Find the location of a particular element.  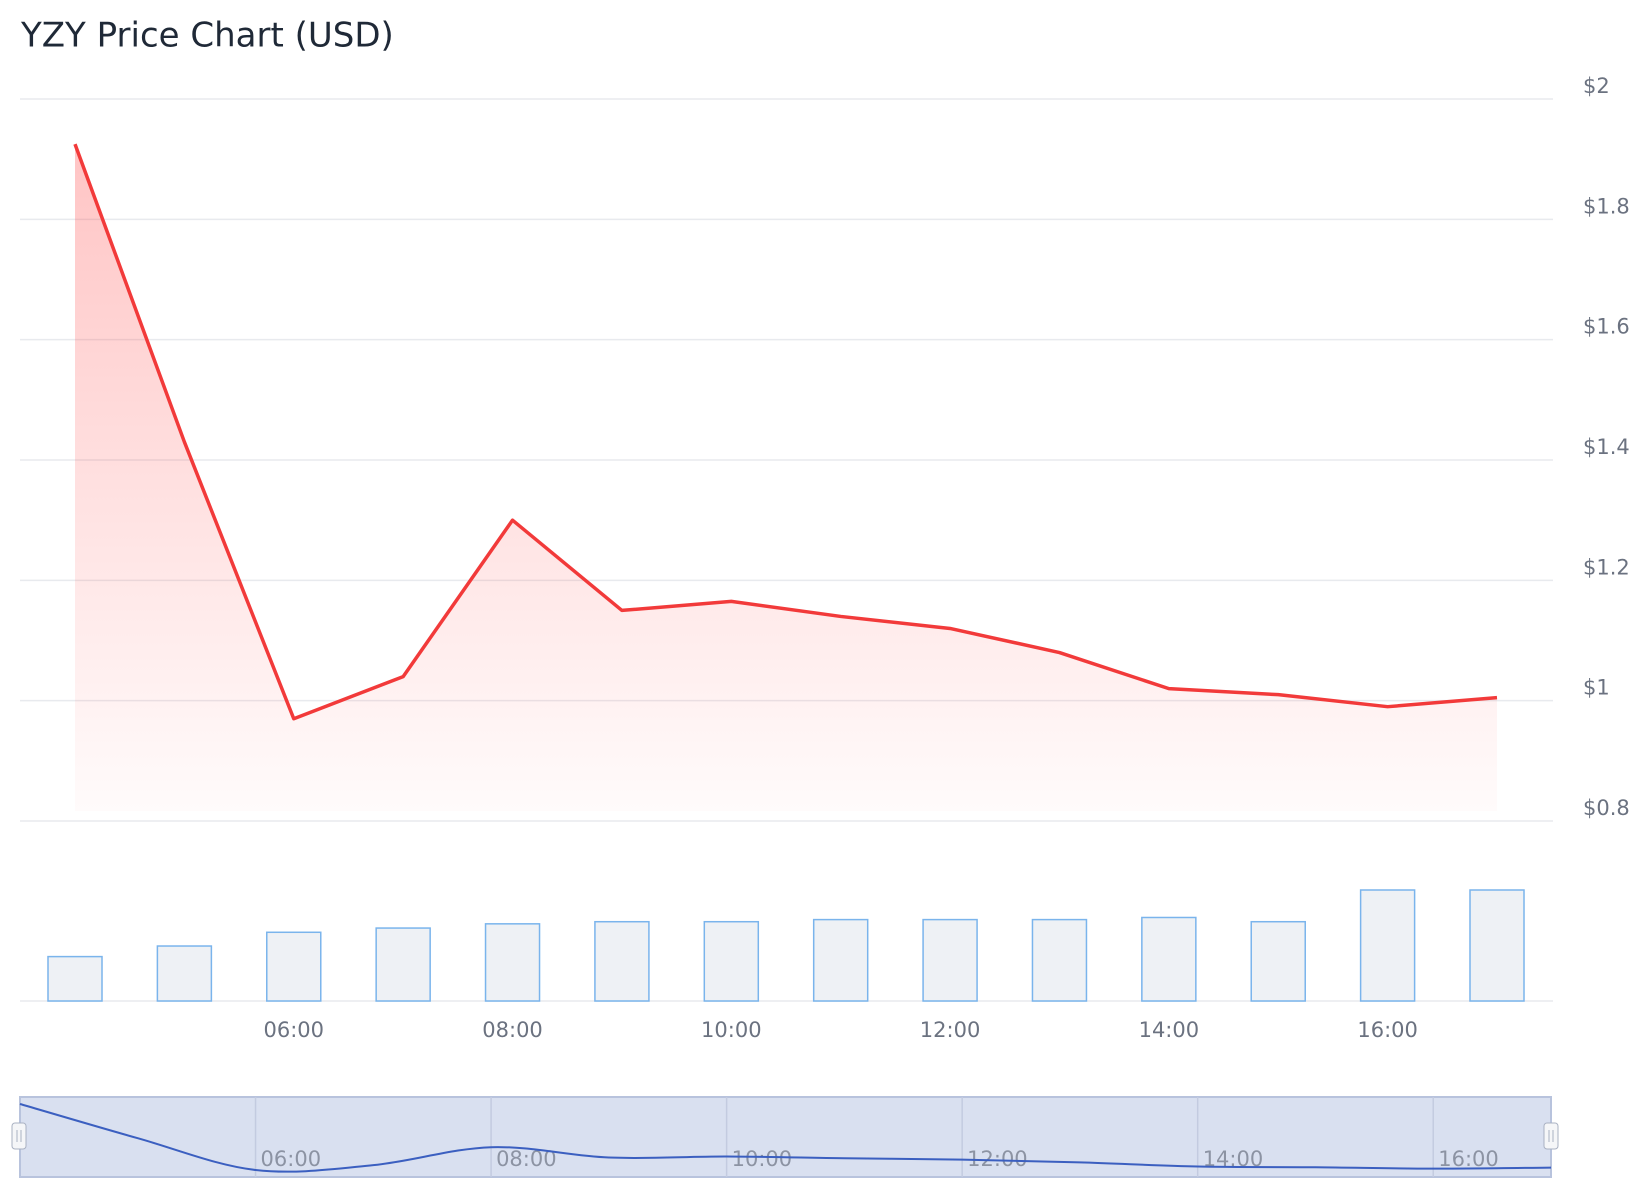

y-tick-label: $0.8 is located at coordinates (1606, 808).